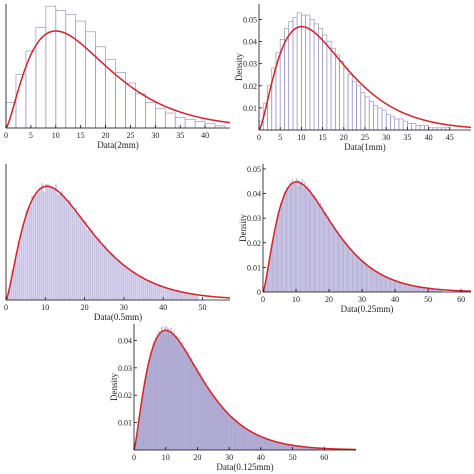 The image size is (474, 474). Describe the element at coordinates (250, 108) in the screenshot. I see `y-tick-label: 0.01` at that location.